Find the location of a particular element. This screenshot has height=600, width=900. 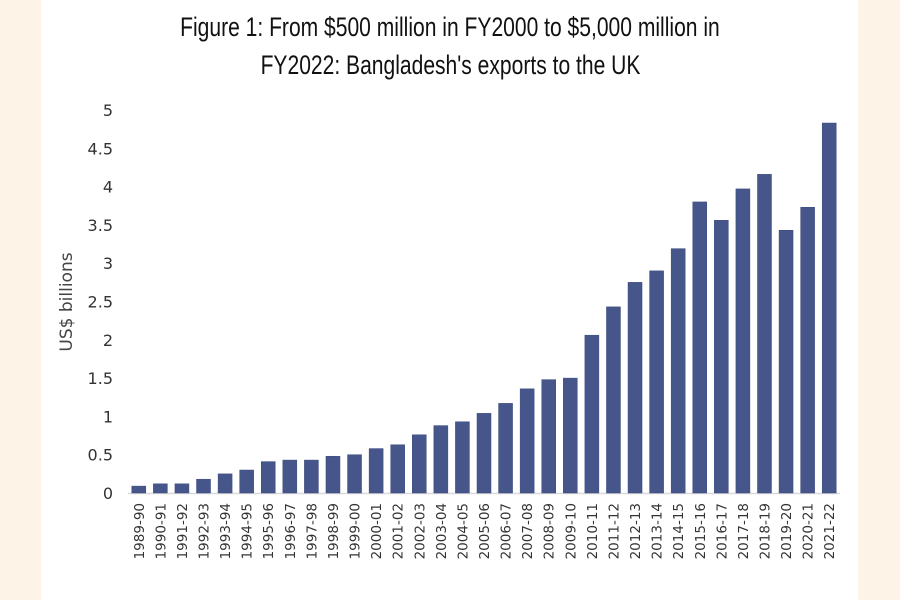

x-tick-label: 1991-92 is located at coordinates (183, 531).